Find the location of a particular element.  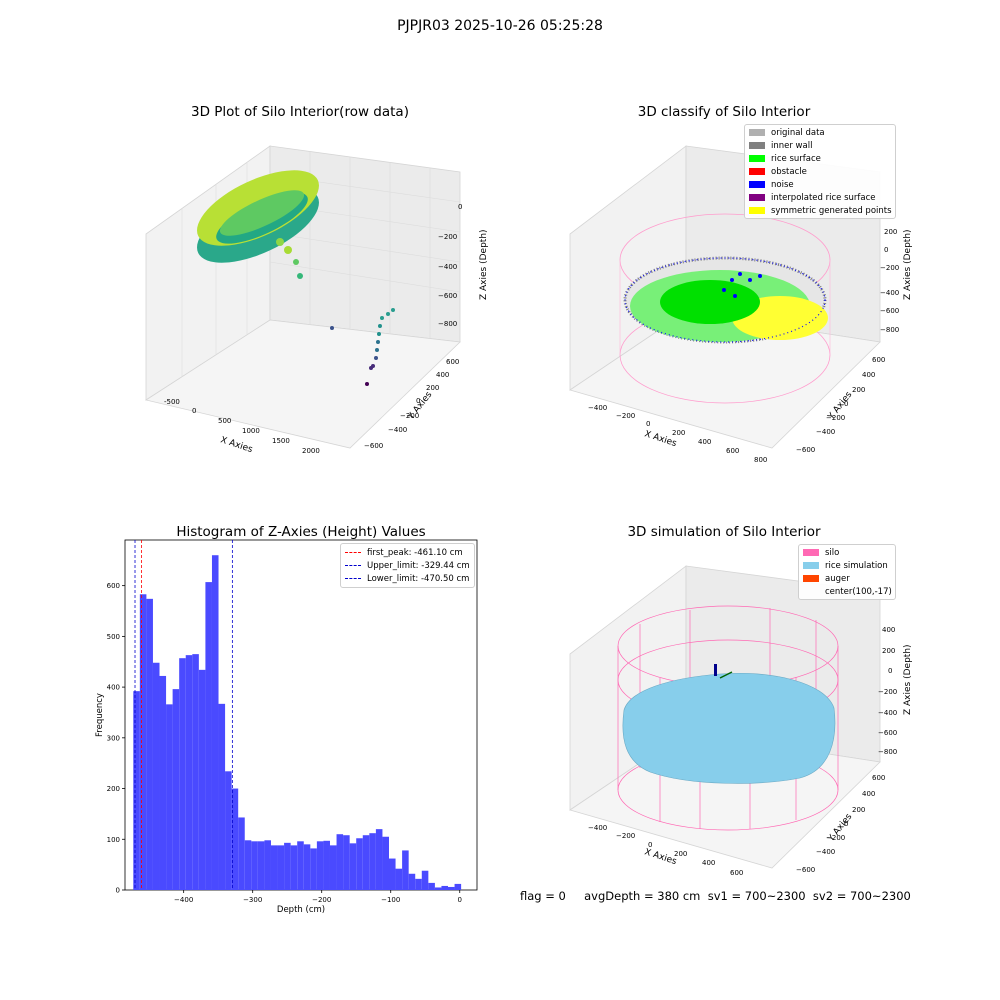

legend-entry: silo is located at coordinates (849, 552).